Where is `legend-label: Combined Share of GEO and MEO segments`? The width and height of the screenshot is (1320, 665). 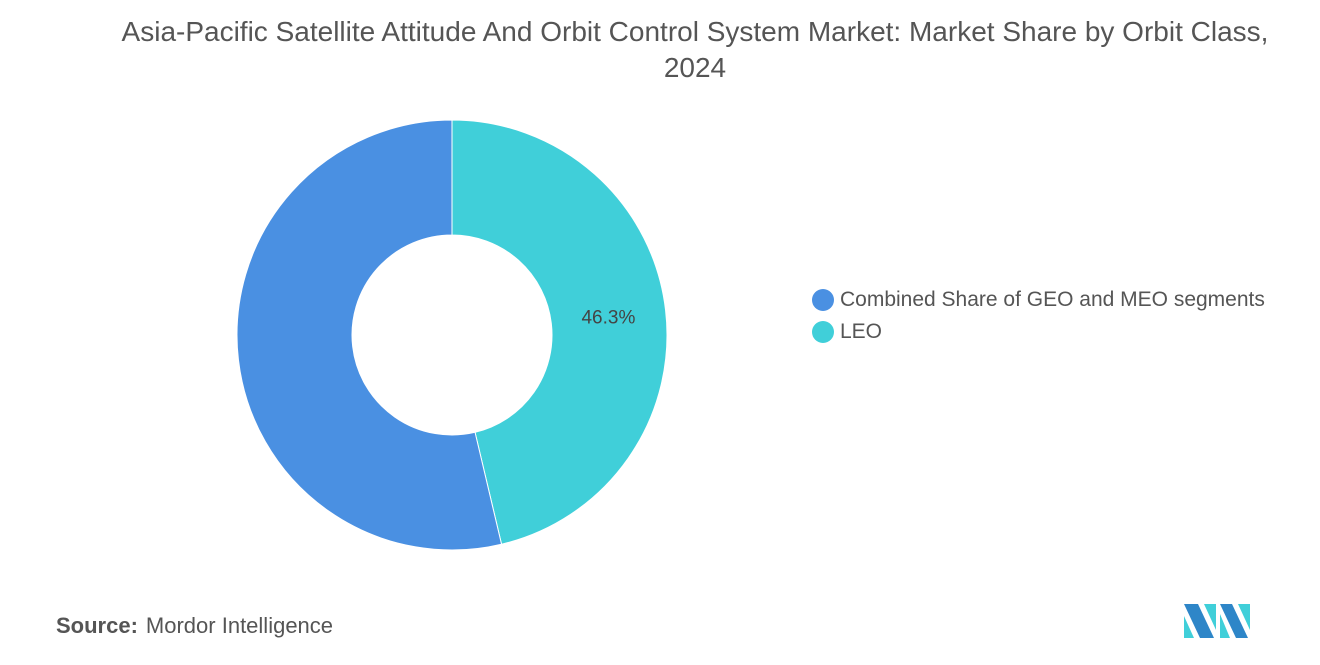 legend-label: Combined Share of GEO and MEO segments is located at coordinates (1052, 299).